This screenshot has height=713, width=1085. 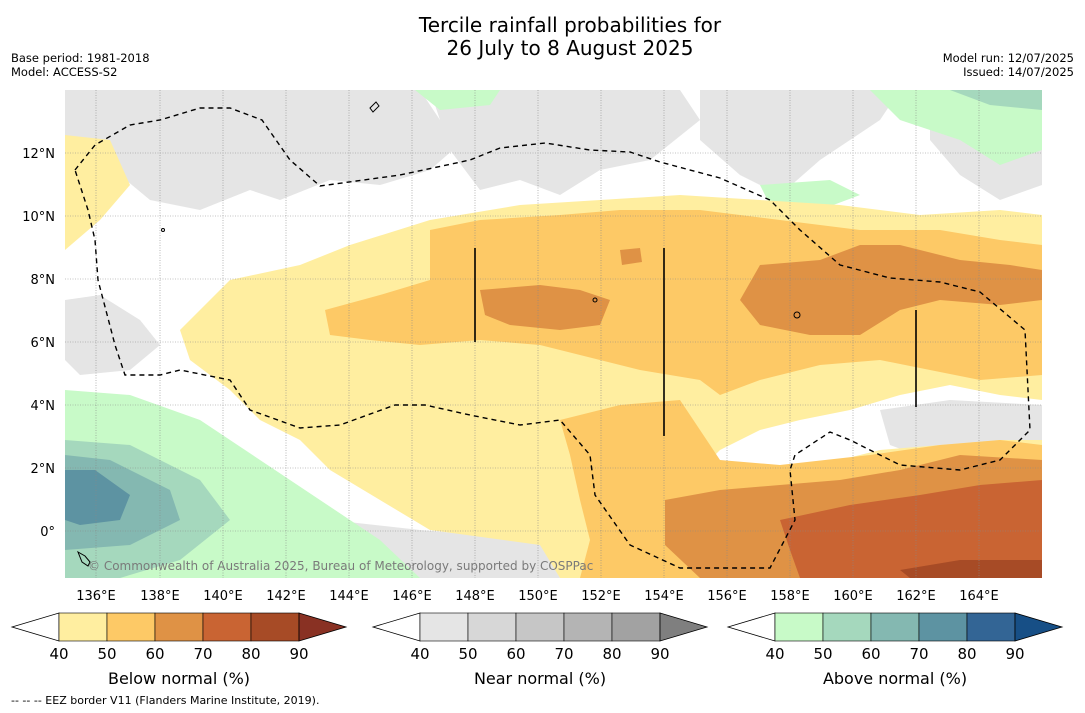 I want to click on lon-label: 164°E, so click(x=979, y=596).